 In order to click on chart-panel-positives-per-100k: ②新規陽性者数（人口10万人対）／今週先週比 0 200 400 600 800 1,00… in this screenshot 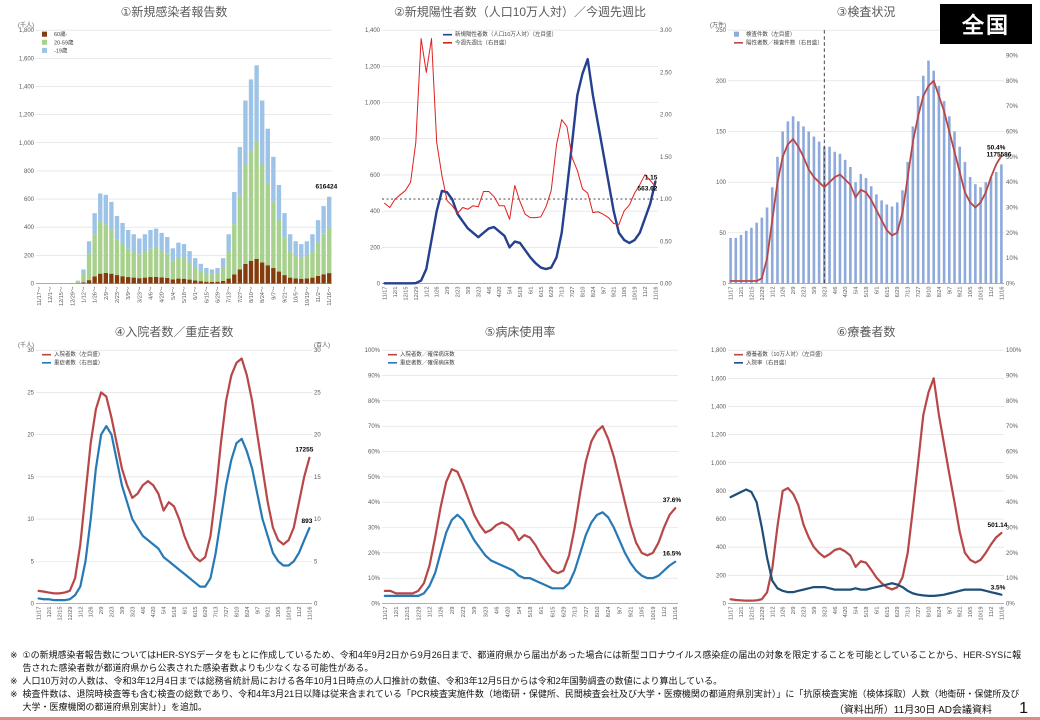, I will do `click(520, 164)`.